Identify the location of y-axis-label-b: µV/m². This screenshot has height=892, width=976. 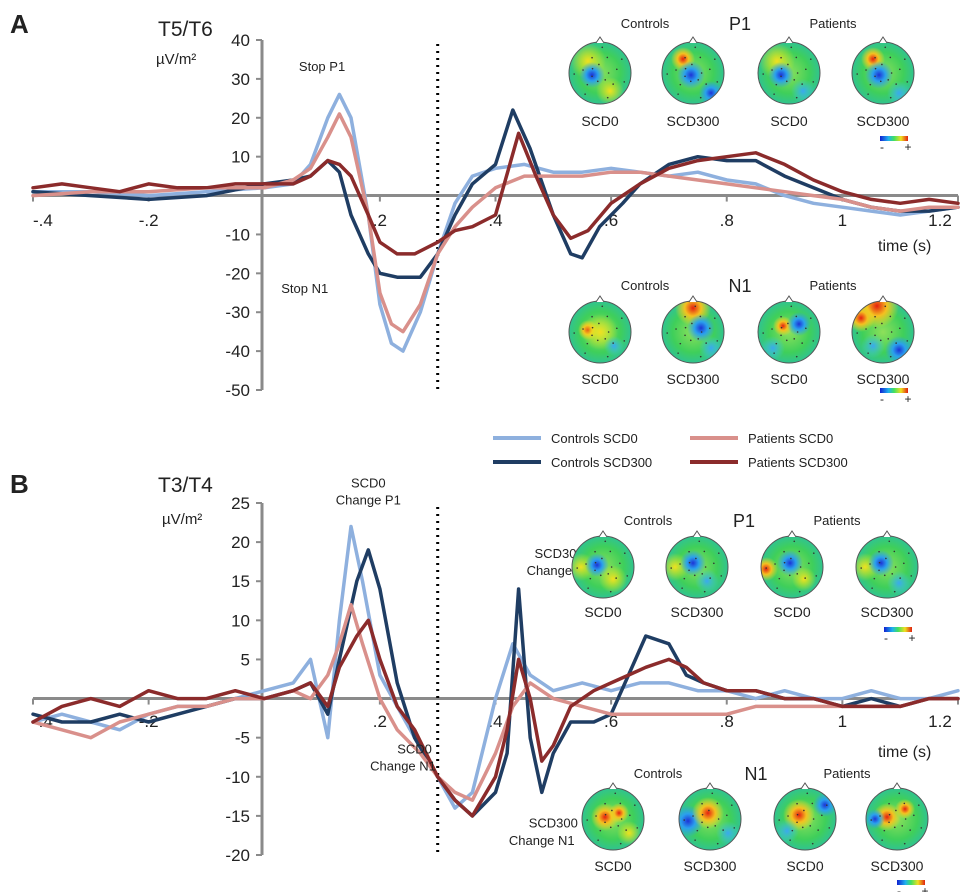
(182, 519).